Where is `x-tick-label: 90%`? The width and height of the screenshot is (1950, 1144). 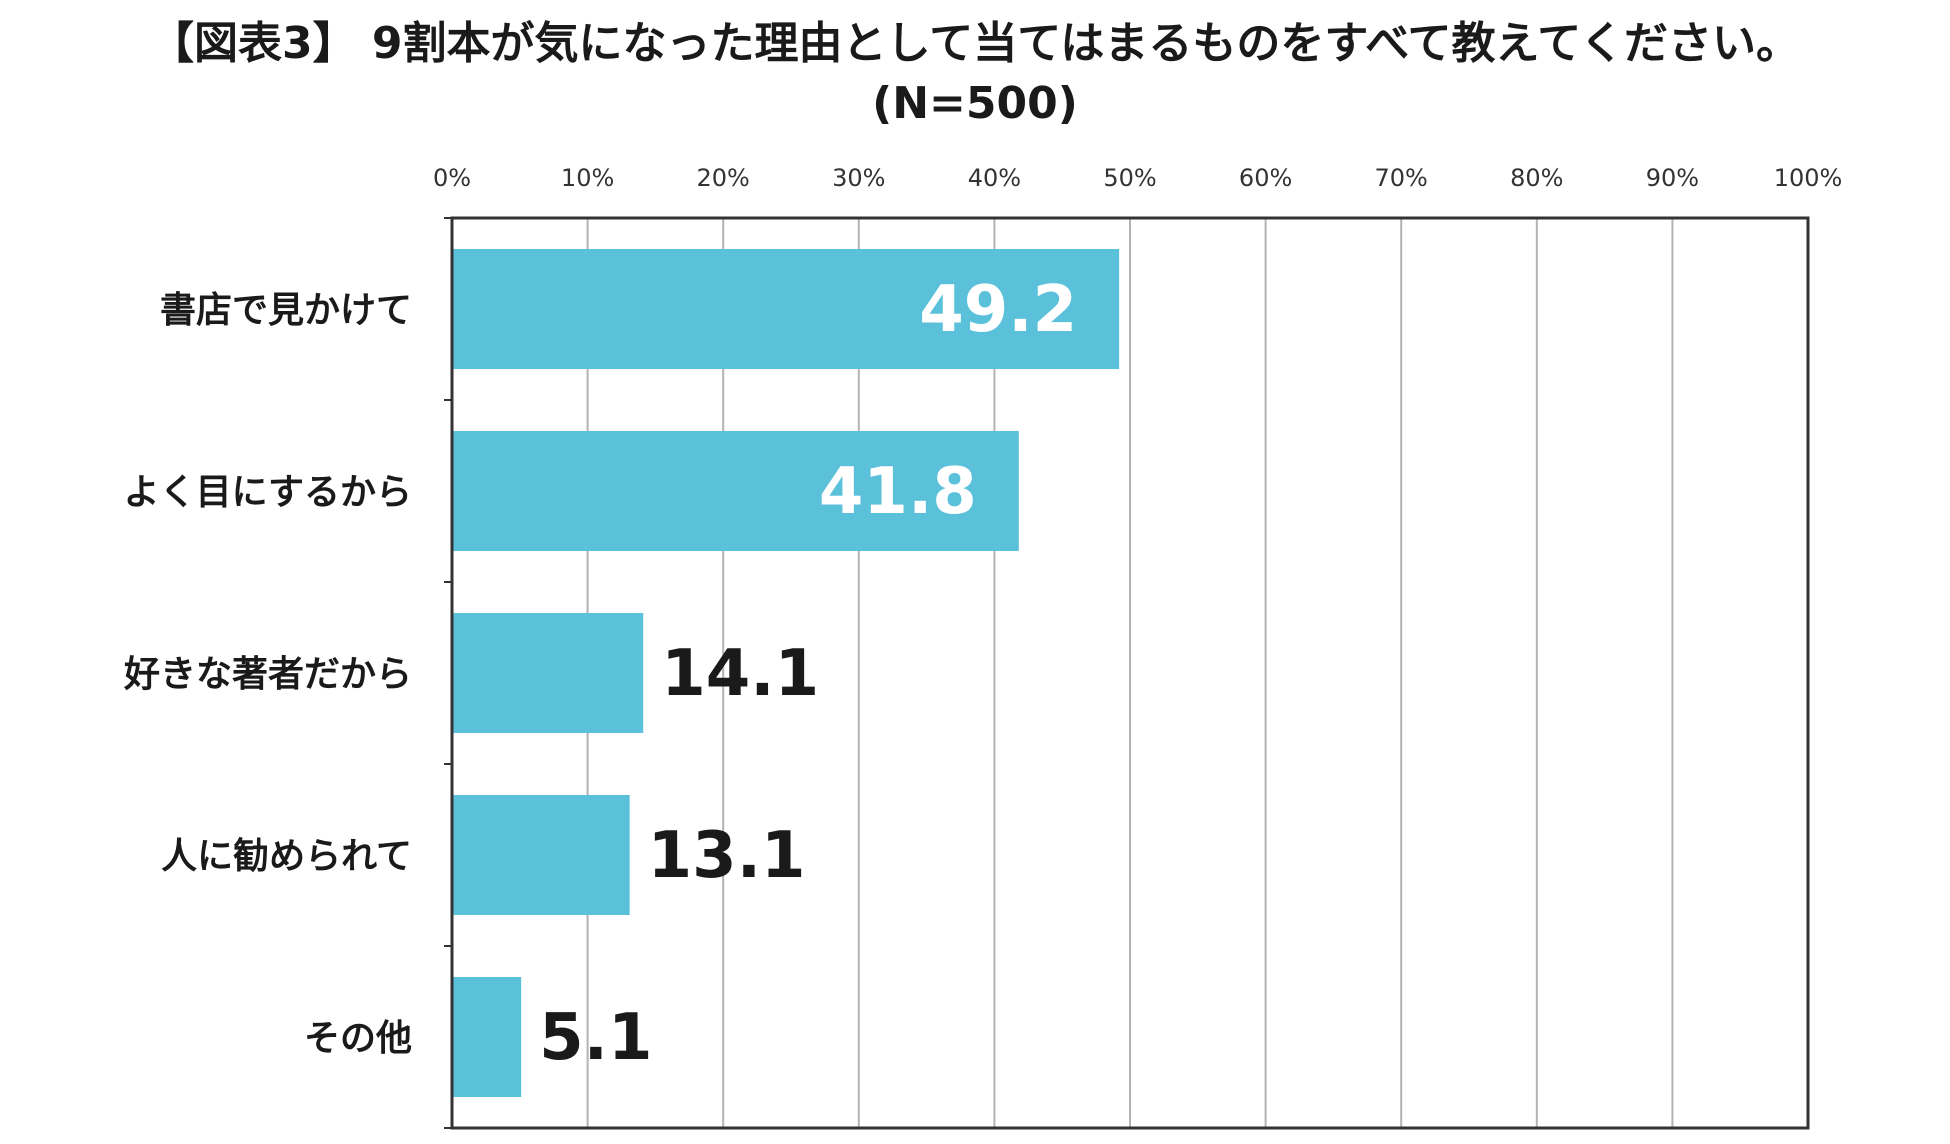
x-tick-label: 90% is located at coordinates (1672, 178).